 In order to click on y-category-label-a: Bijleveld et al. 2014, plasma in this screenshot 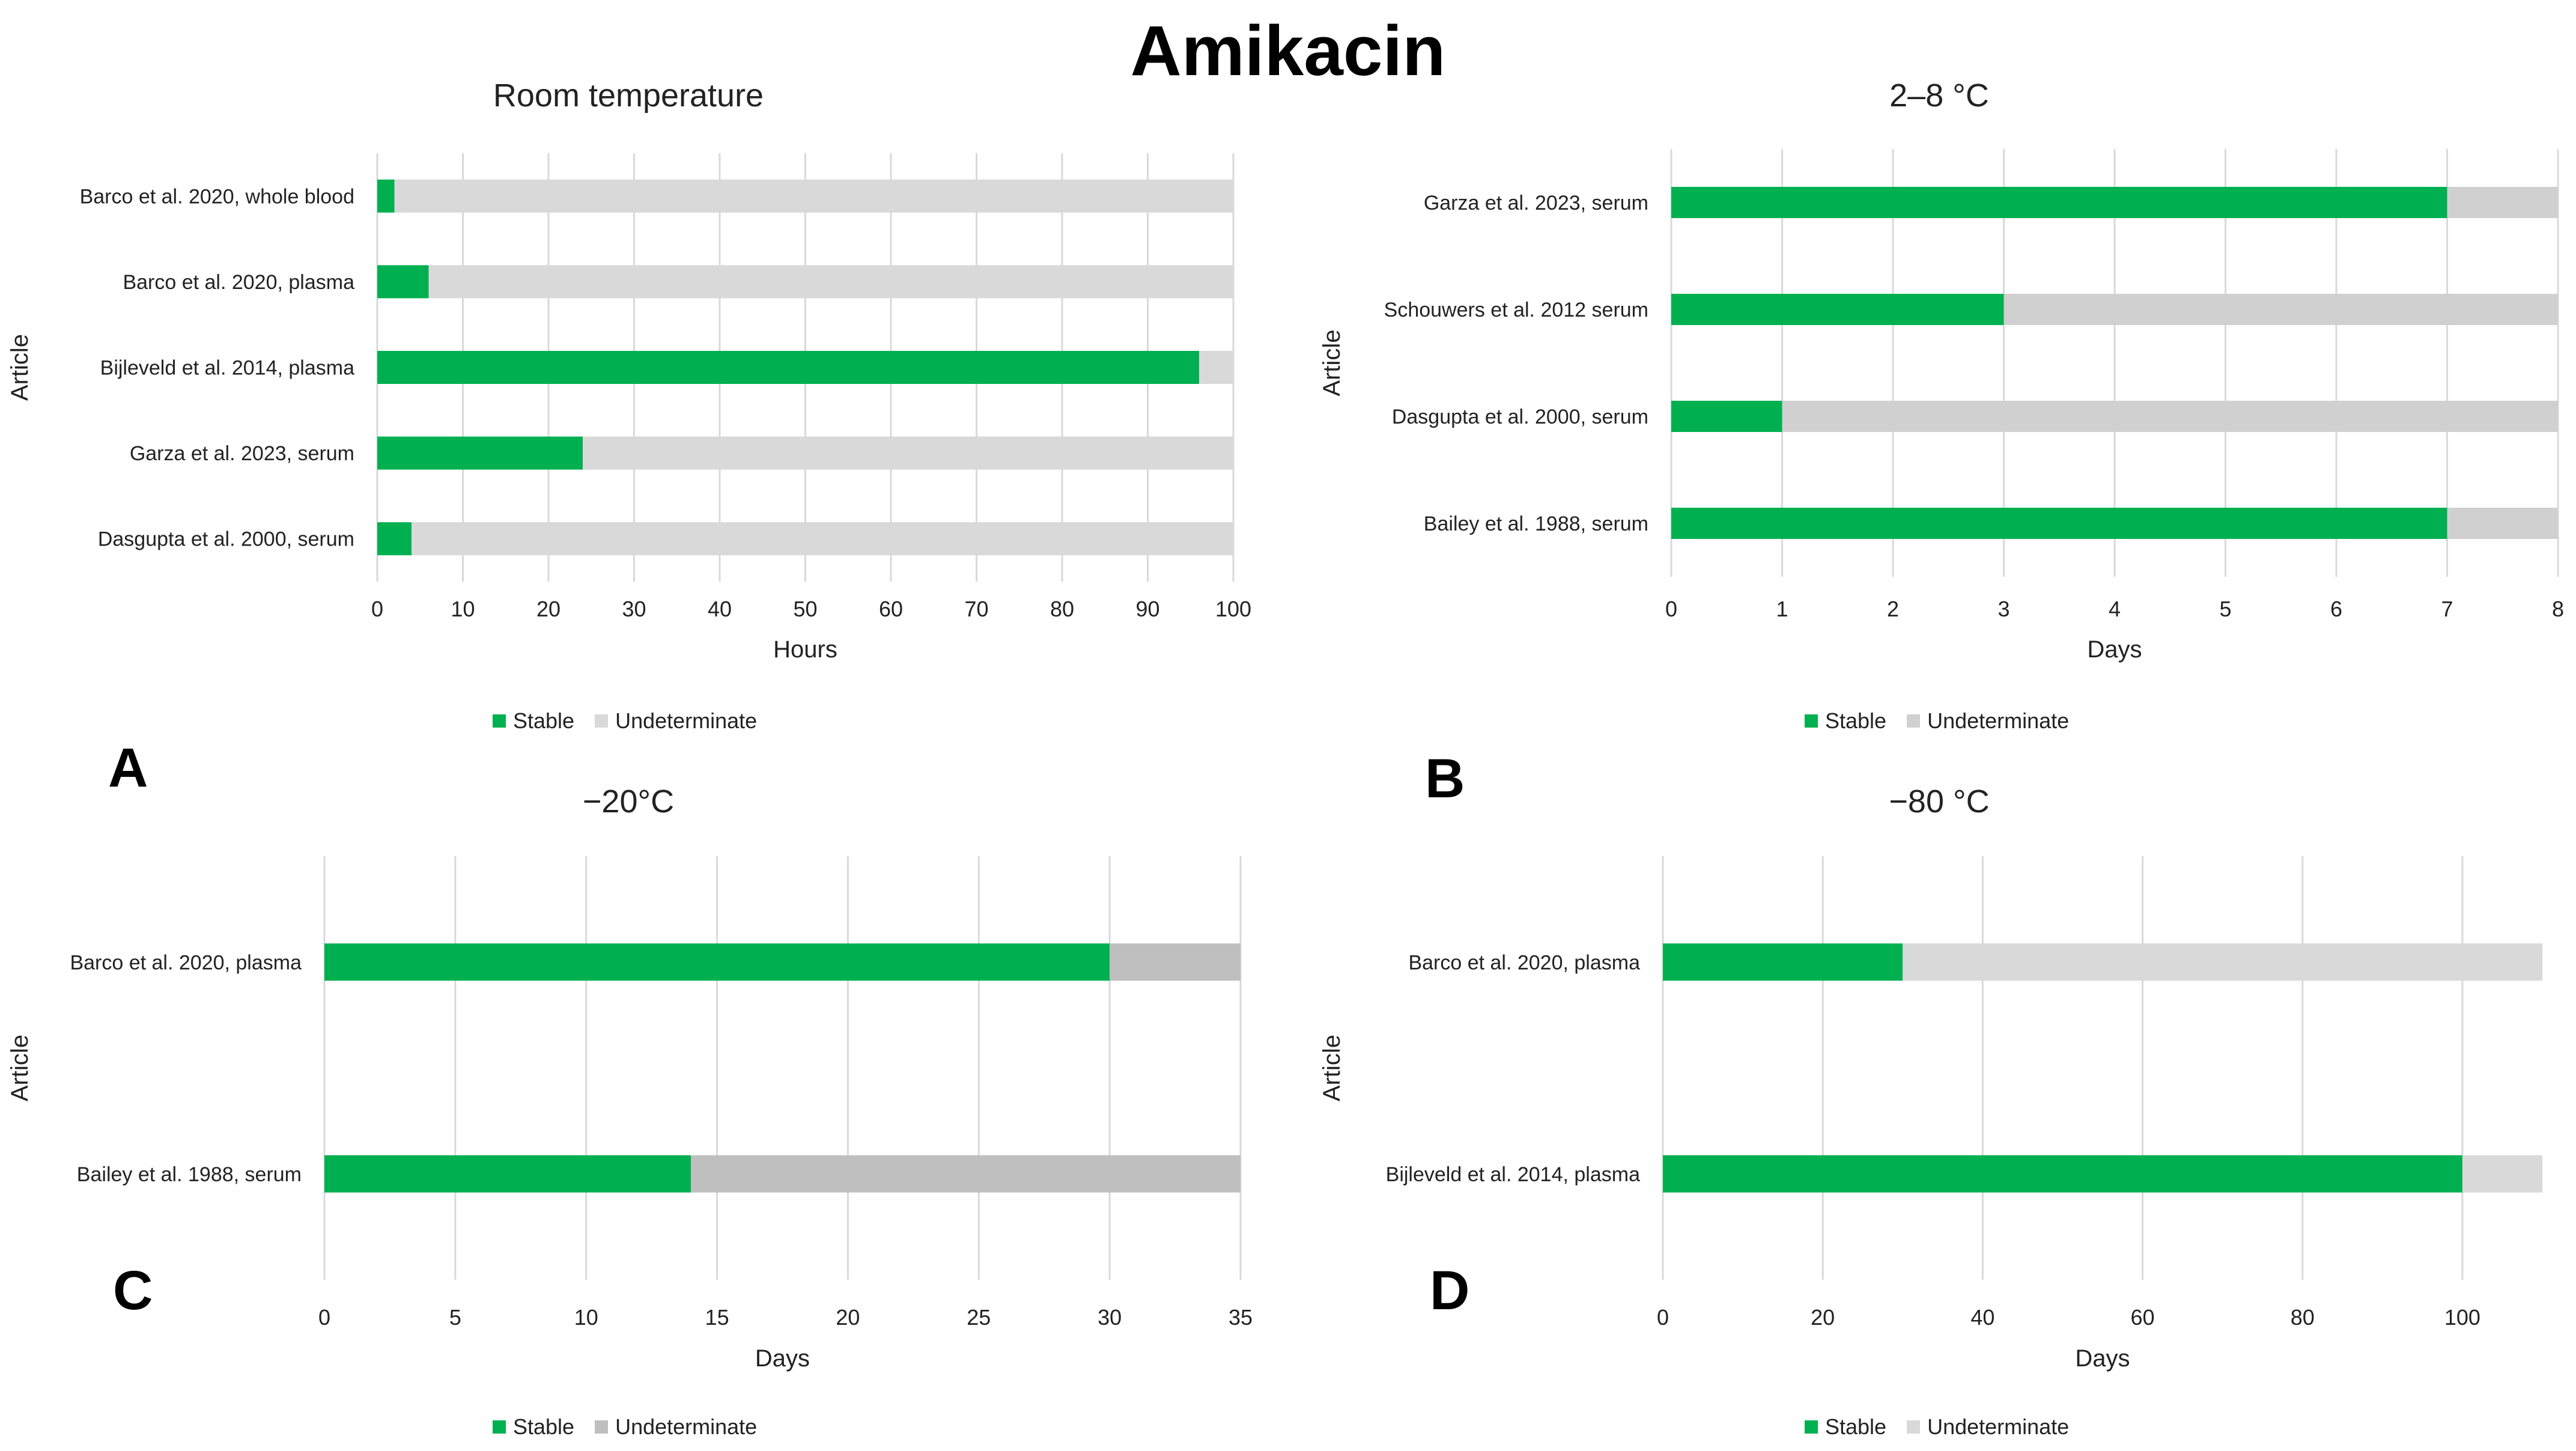, I will do `click(227, 368)`.